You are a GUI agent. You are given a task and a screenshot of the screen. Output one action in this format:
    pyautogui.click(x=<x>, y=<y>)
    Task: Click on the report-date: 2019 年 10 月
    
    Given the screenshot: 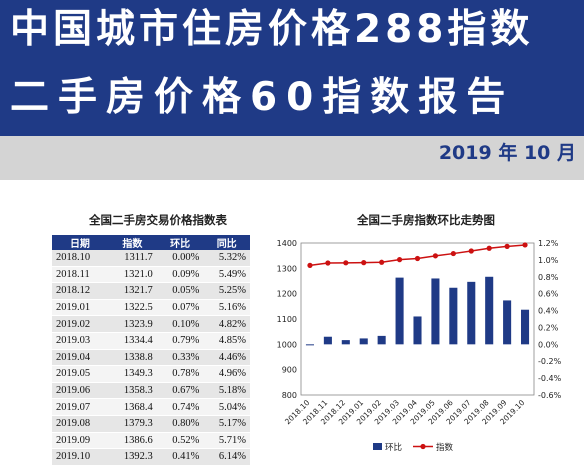 What is the action you would take?
    pyautogui.click(x=507, y=153)
    